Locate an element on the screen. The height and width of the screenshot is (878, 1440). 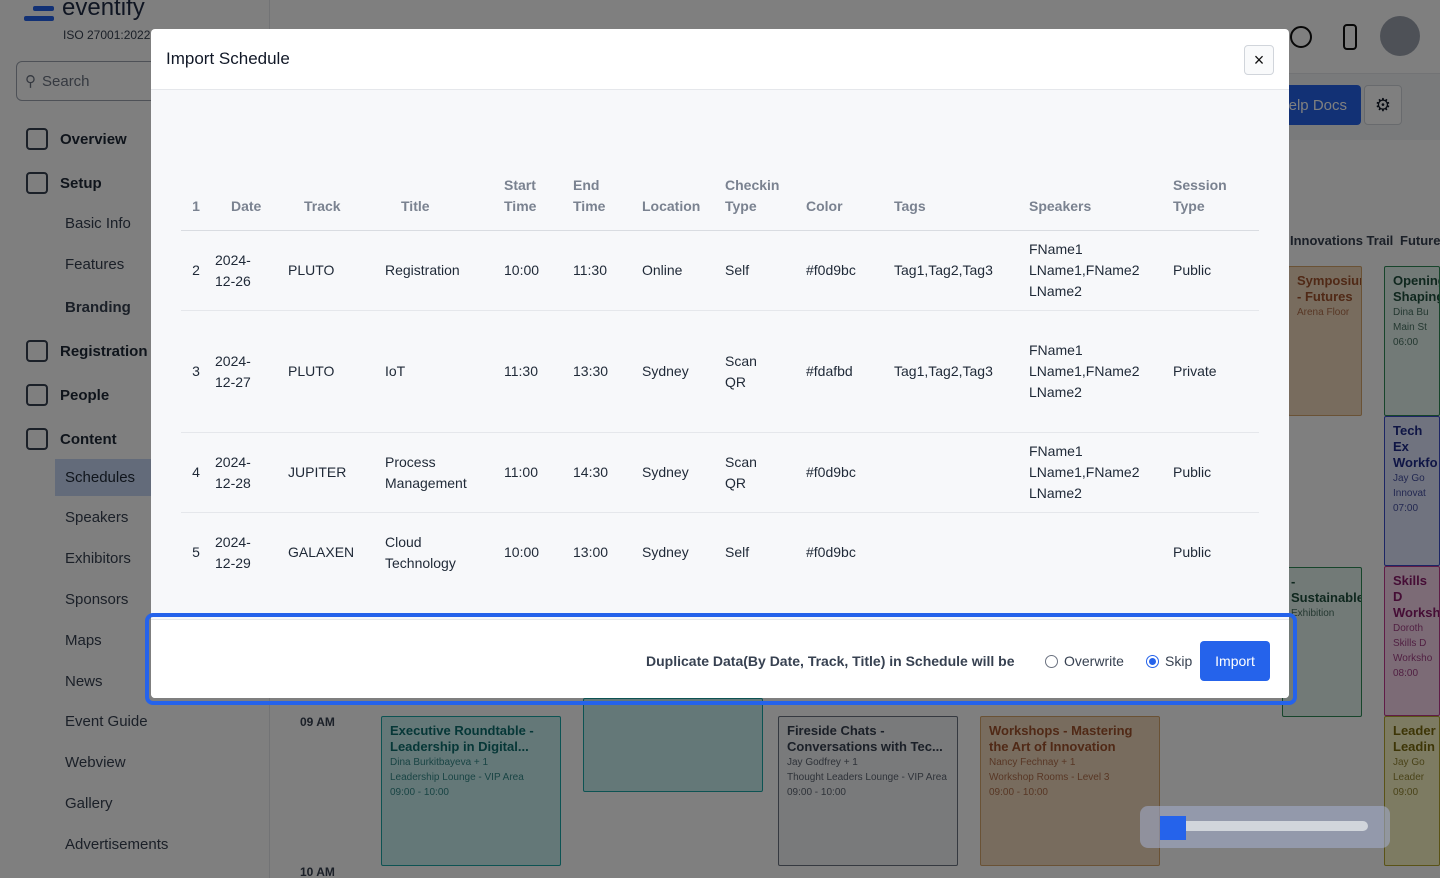
table-cell: Online is located at coordinates (679, 270).